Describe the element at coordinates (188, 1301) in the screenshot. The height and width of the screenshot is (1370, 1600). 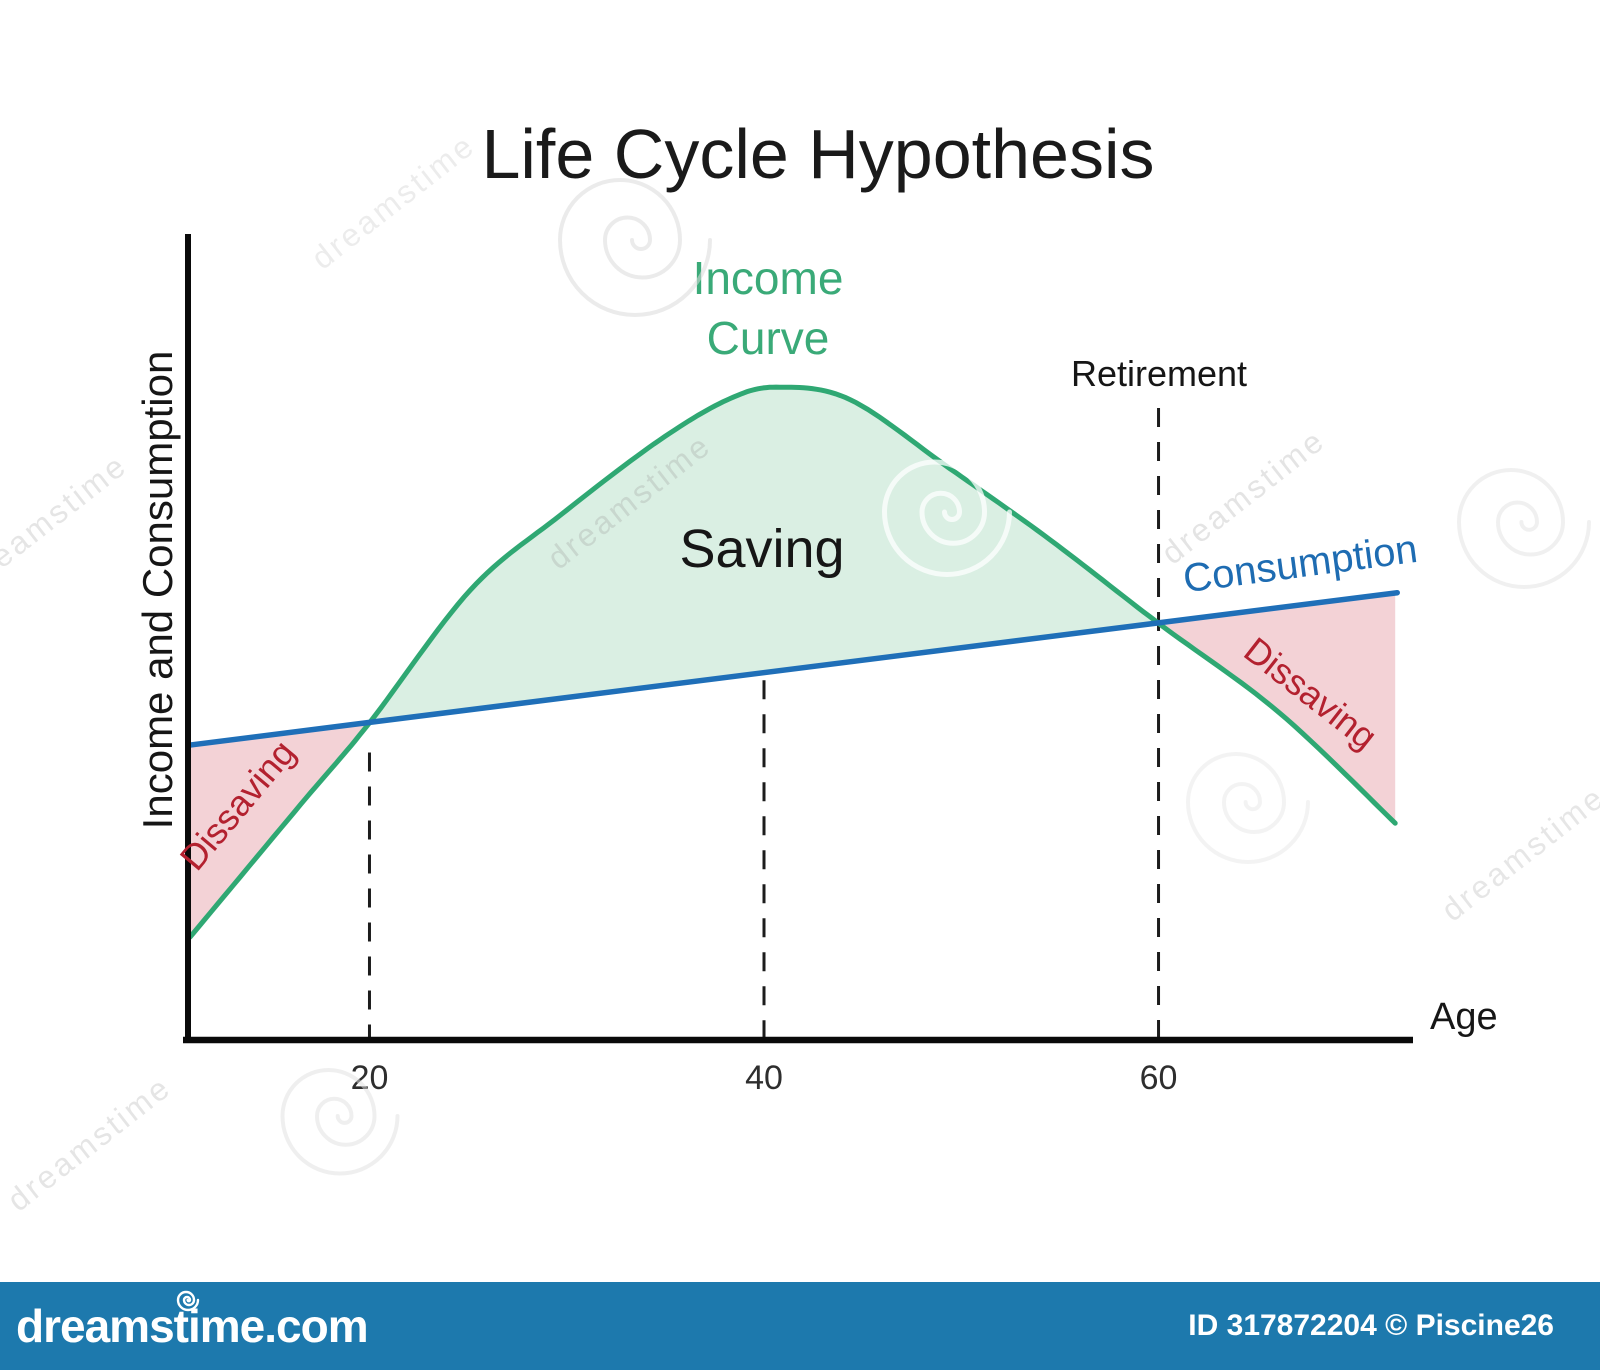
I see `dreamstime-logo-spiral-icon` at that location.